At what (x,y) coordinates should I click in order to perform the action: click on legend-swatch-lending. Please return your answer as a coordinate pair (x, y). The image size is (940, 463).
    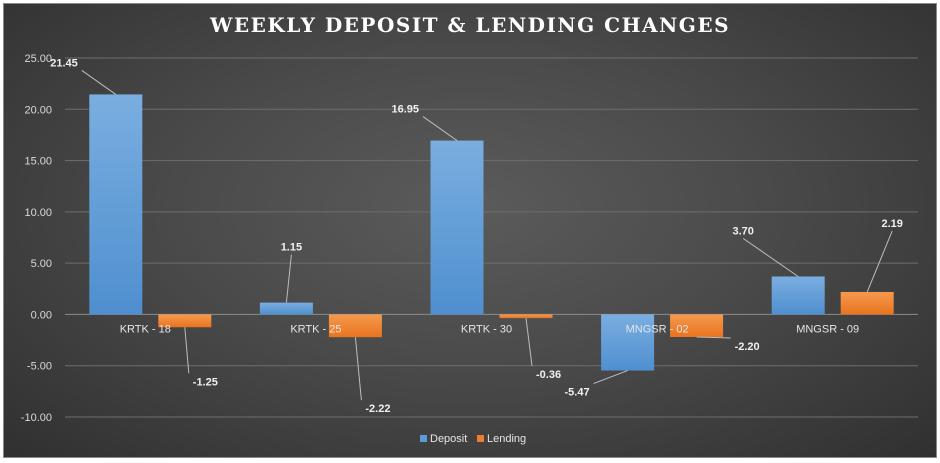
    Looking at the image, I should click on (480, 438).